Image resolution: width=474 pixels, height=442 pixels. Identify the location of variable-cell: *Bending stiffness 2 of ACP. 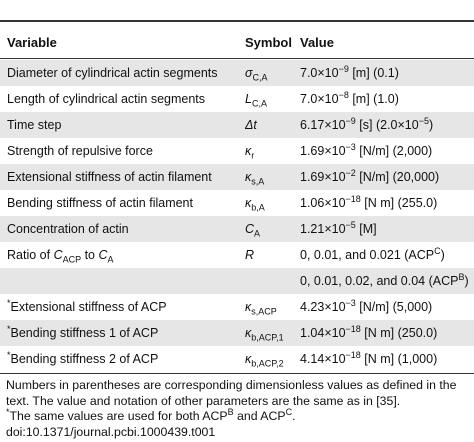
(125, 359).